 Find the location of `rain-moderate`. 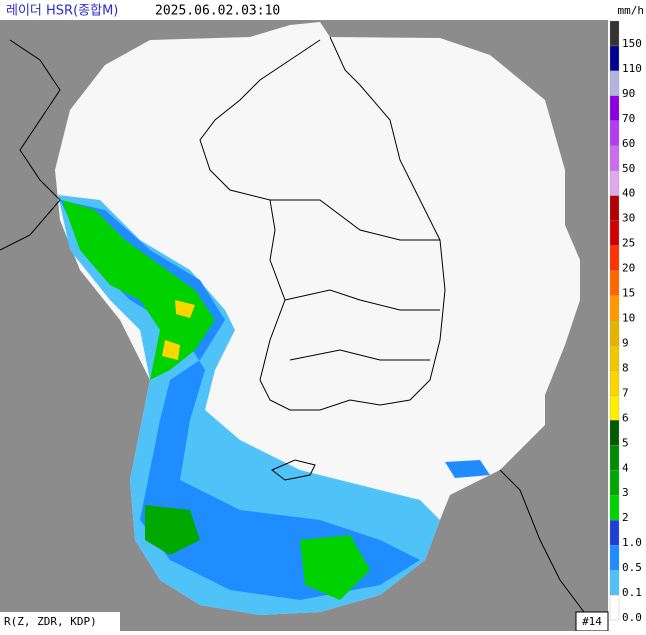

rain-moderate is located at coordinates (467, 469).